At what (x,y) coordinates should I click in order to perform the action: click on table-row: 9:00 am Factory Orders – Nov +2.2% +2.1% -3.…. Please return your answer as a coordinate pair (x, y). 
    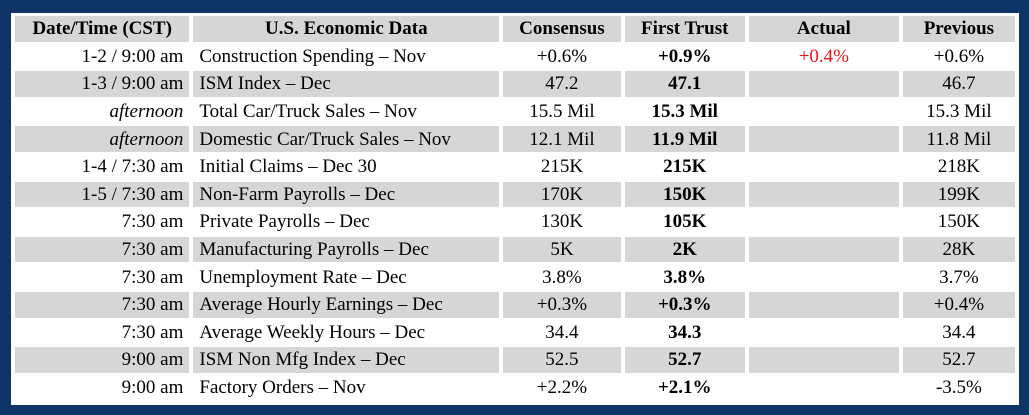
    Looking at the image, I should click on (515, 388).